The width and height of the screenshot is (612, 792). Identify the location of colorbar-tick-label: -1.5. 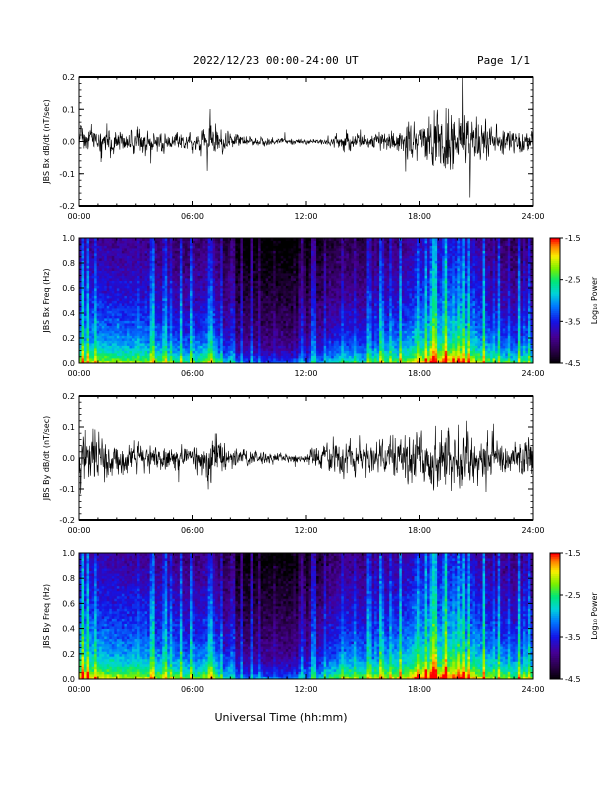
(573, 238).